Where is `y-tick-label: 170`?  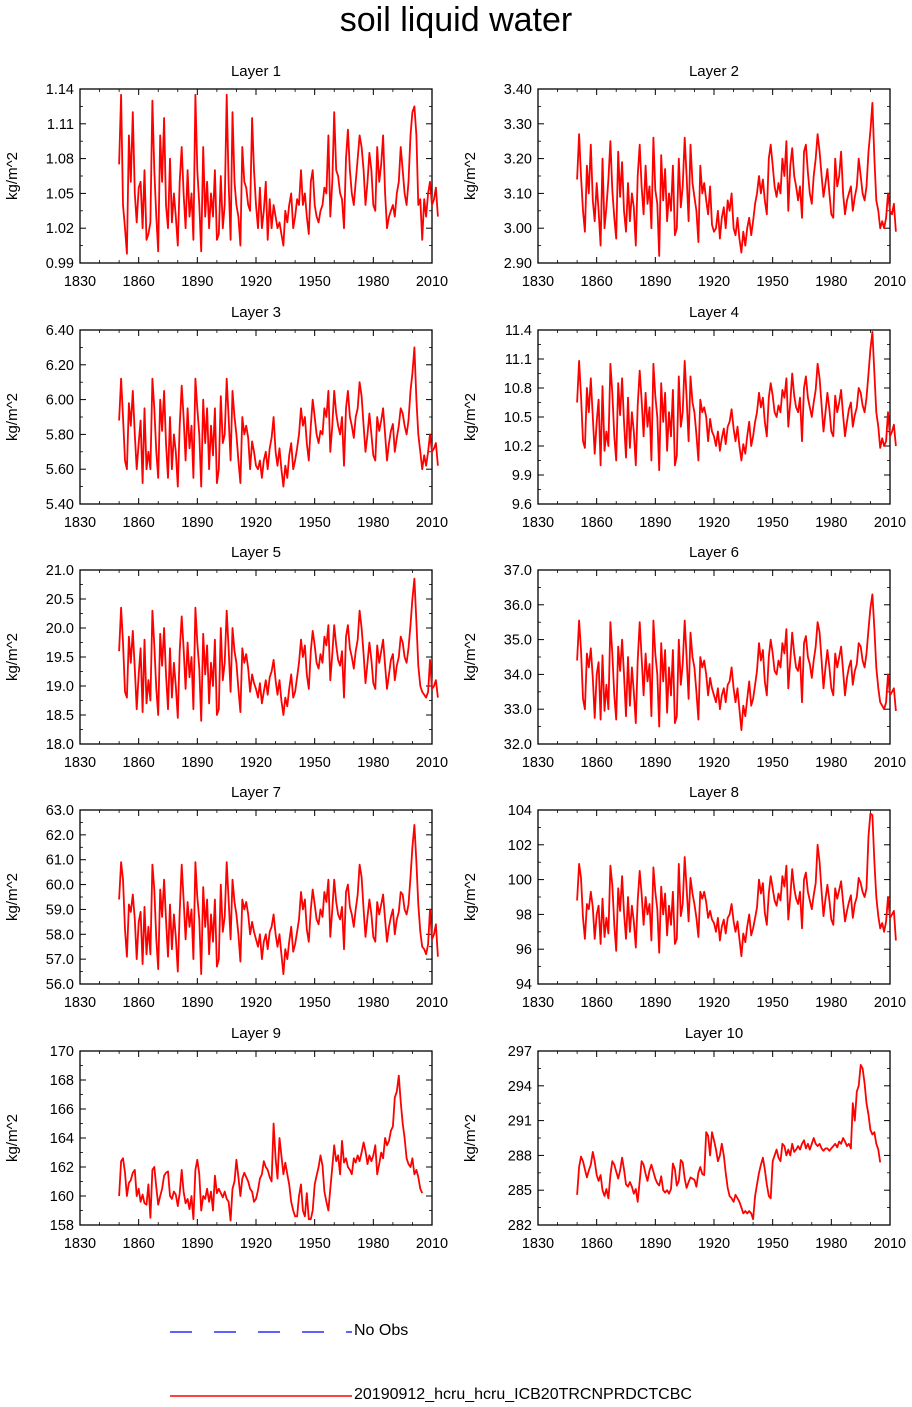 y-tick-label: 170 is located at coordinates (62, 1052).